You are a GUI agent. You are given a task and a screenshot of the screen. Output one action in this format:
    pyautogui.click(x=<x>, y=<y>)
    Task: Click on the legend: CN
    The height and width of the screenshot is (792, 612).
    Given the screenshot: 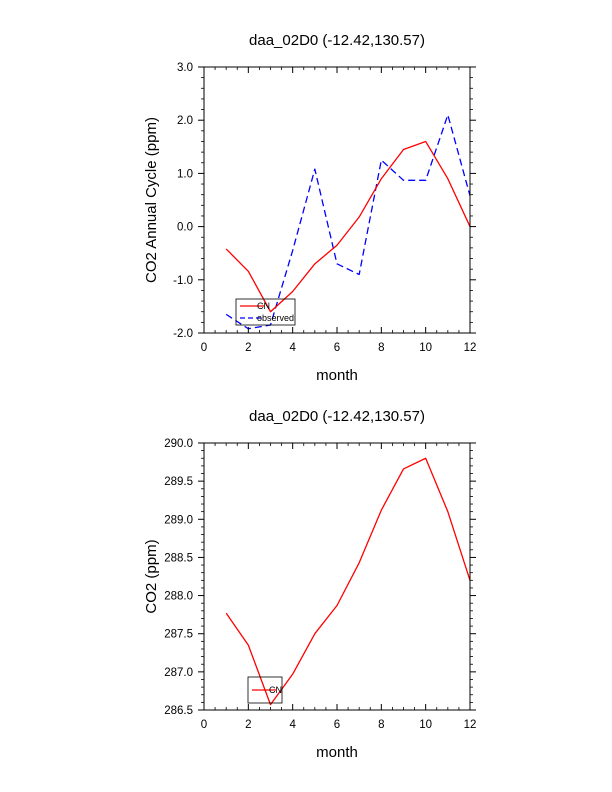 What is the action you would take?
    pyautogui.click(x=265, y=690)
    